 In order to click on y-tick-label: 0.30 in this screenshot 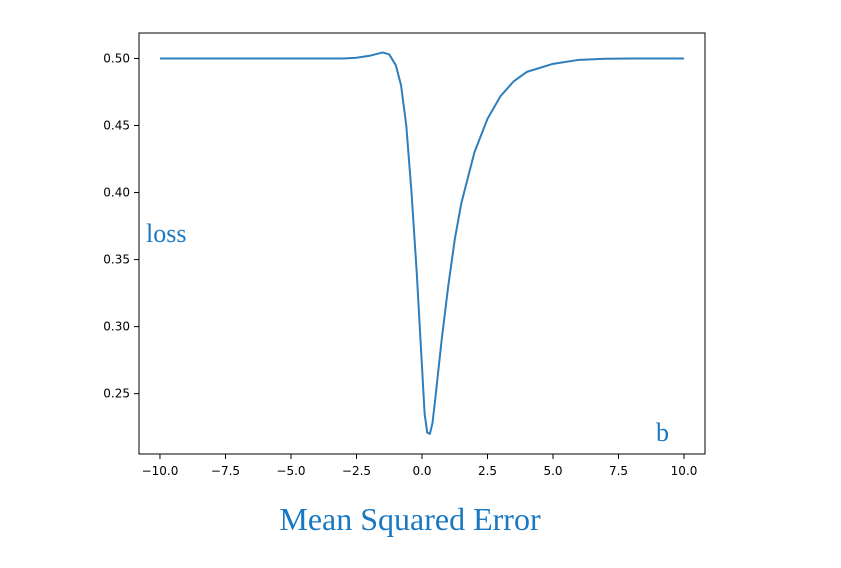, I will do `click(116, 327)`.